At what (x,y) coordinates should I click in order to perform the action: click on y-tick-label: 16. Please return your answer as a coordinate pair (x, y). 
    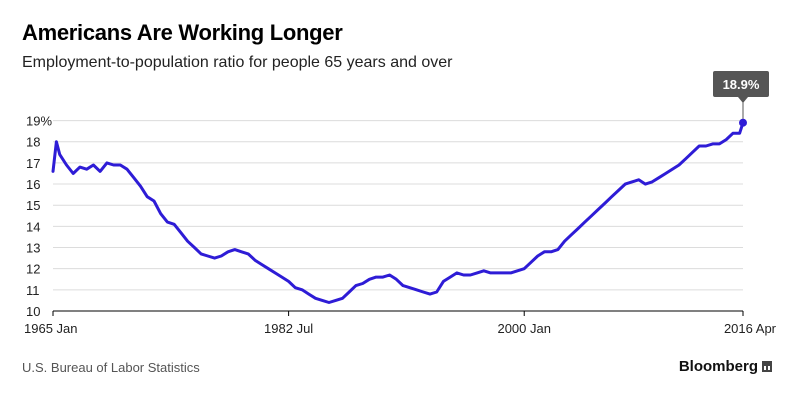
    Looking at the image, I should click on (33, 184).